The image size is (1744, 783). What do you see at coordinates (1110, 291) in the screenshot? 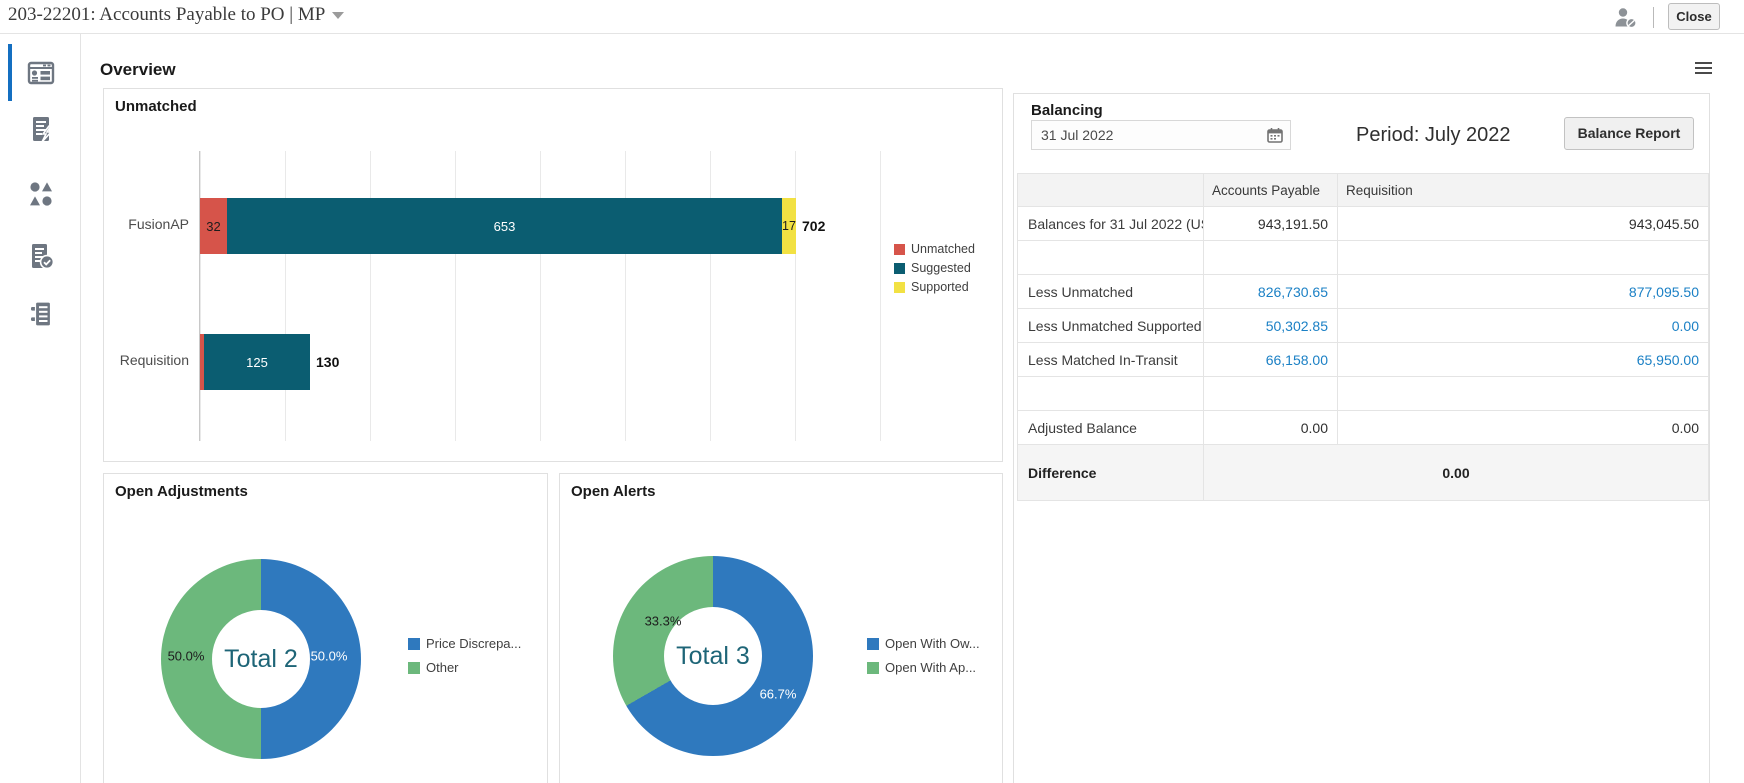
I see `row-label: Less Unmatched` at bounding box center [1110, 291].